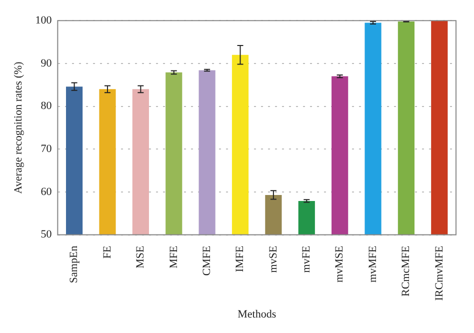 This screenshot has height=333, width=474. Describe the element at coordinates (140, 257) in the screenshot. I see `x-tick-label: MSE` at that location.